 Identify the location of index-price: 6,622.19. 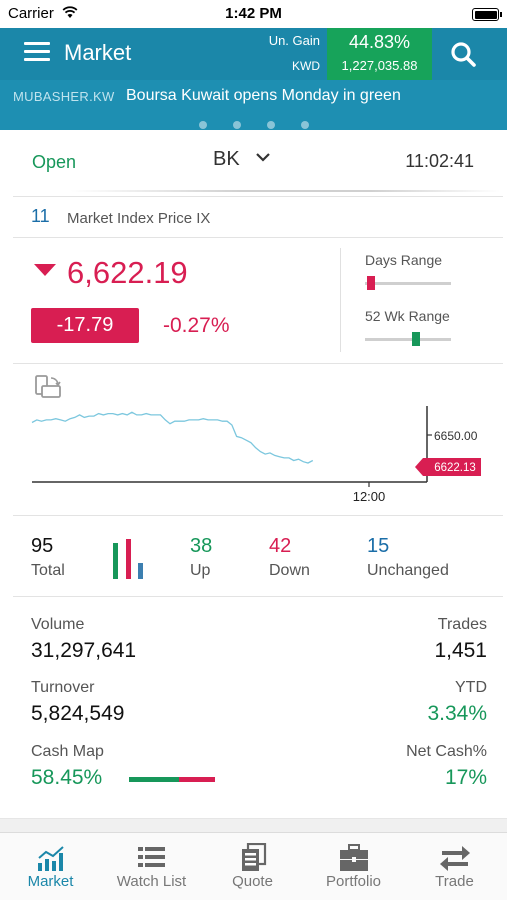
(127, 272).